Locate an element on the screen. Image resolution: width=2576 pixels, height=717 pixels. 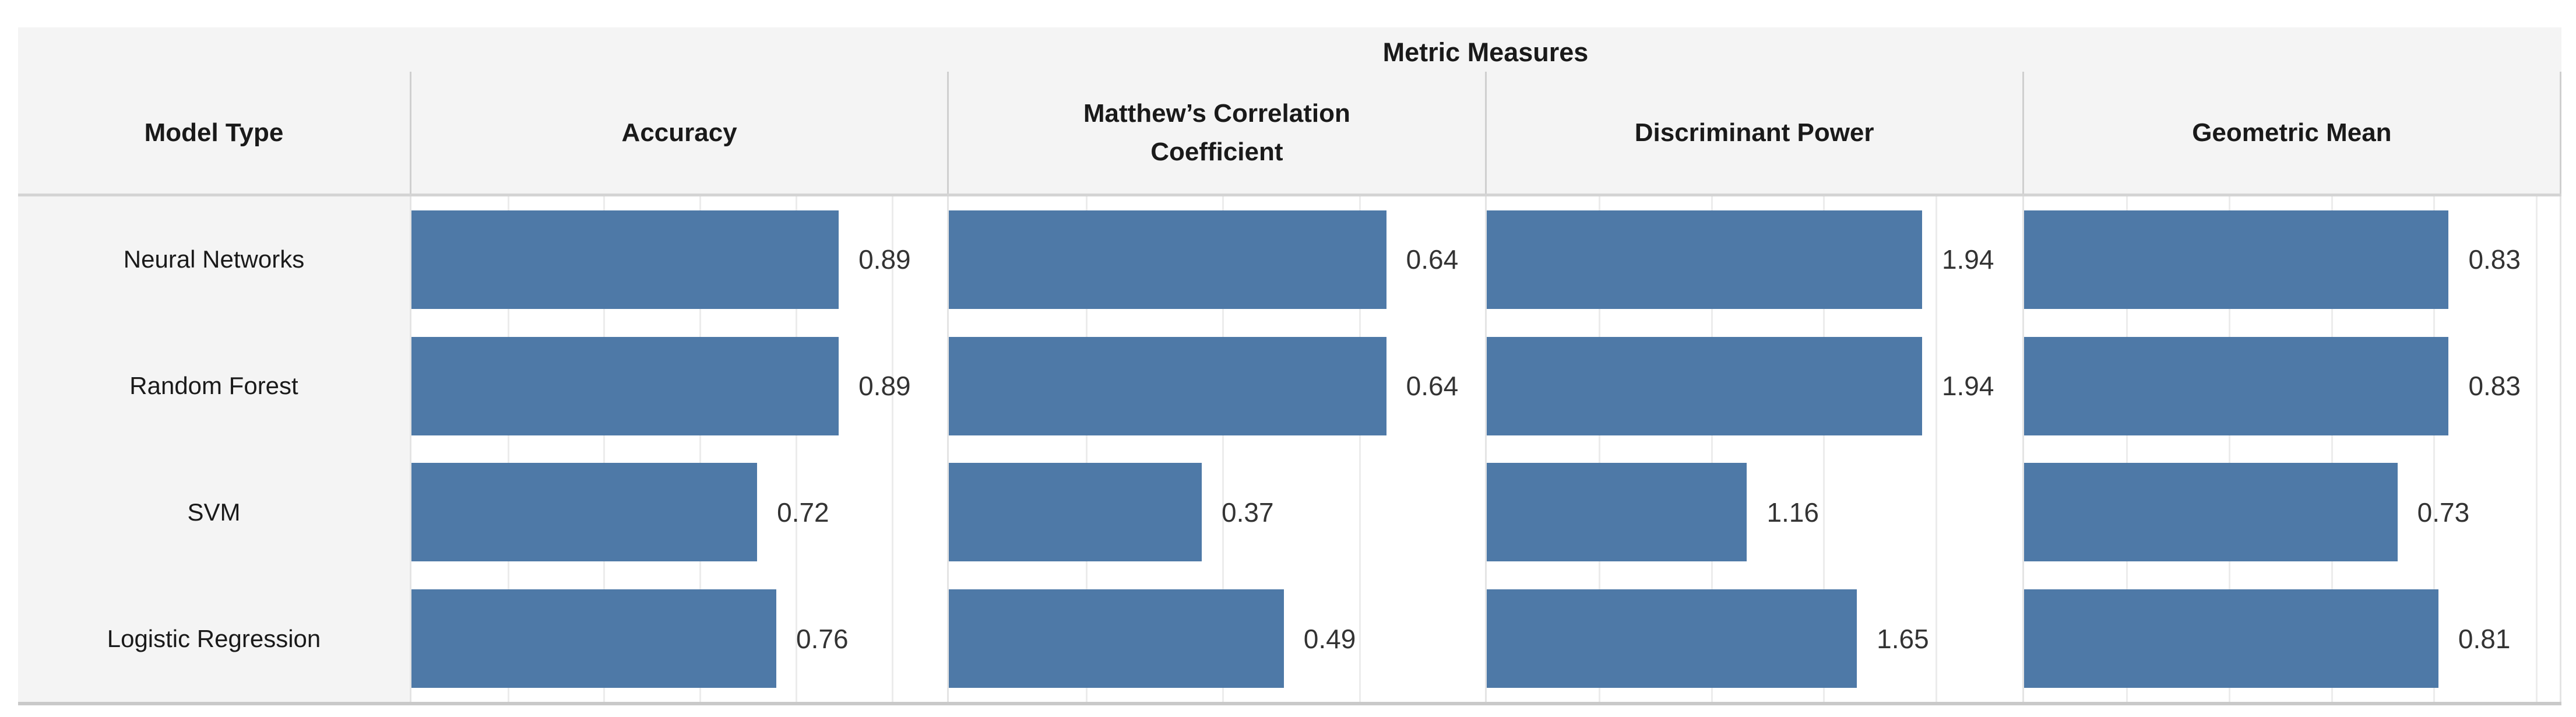
column-header-model-type: Model Type is located at coordinates (214, 133).